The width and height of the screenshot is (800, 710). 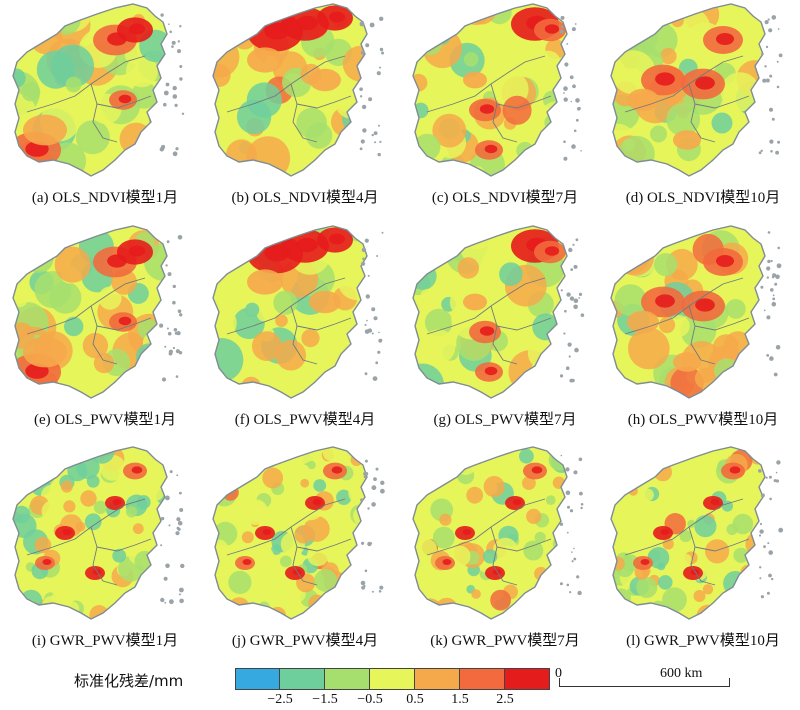 I want to click on scale-end-label: 600 km, so click(x=681, y=673).